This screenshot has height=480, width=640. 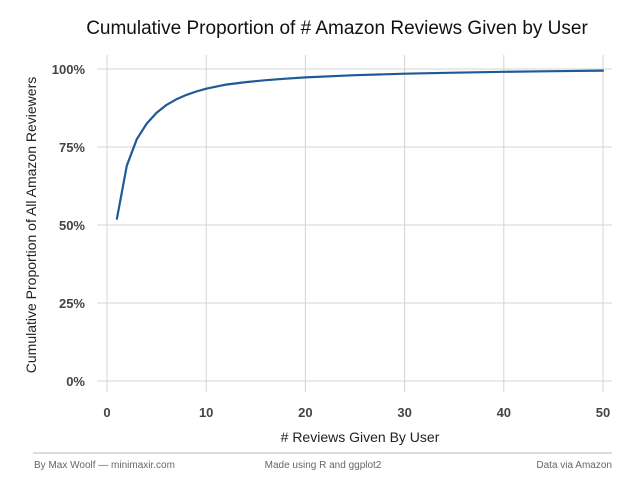 I want to click on footer-credit: By Max Woolf — minimaxir.com, so click(x=104, y=465).